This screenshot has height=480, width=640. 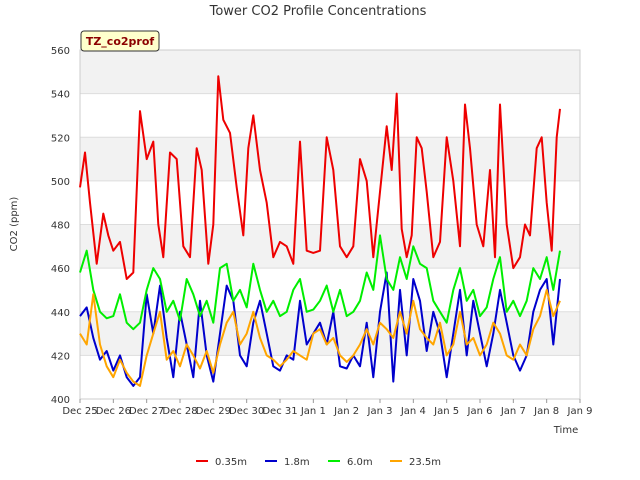 What do you see at coordinates (60, 356) in the screenshot?
I see `y-tick-label: 420` at bounding box center [60, 356].